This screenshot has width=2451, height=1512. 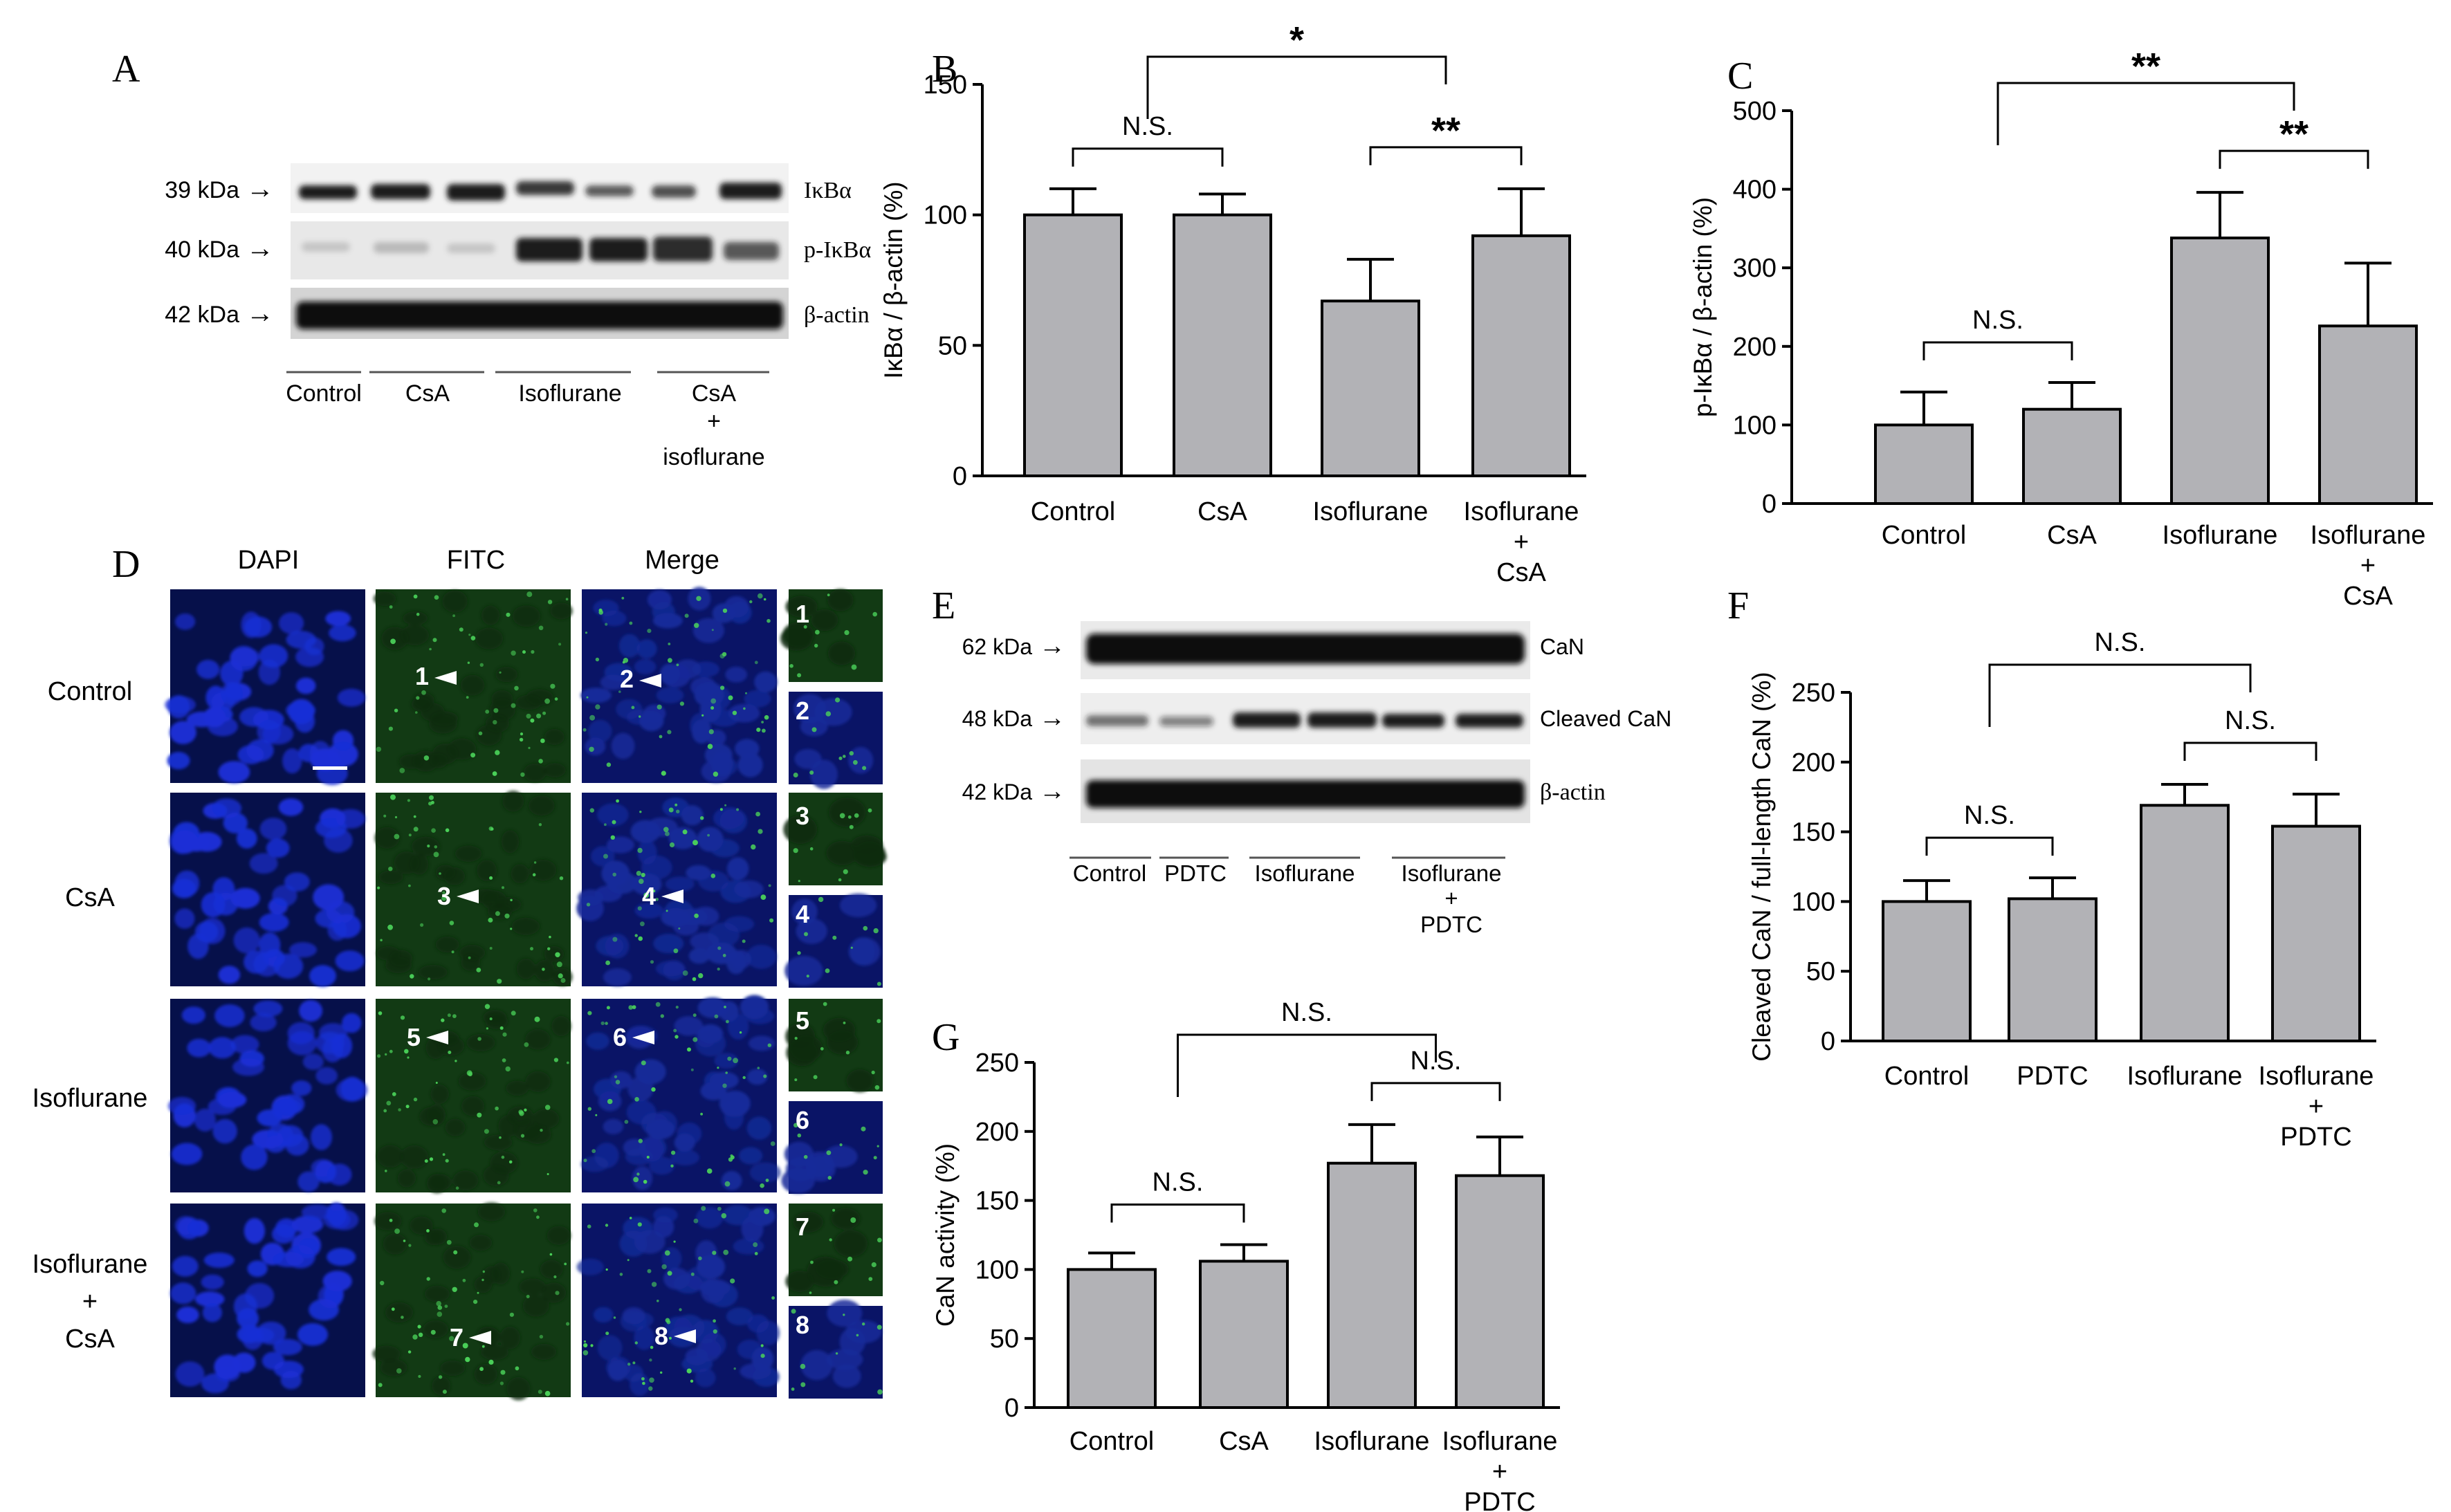 I want to click on y-tick-label: 300, so click(x=1755, y=268).